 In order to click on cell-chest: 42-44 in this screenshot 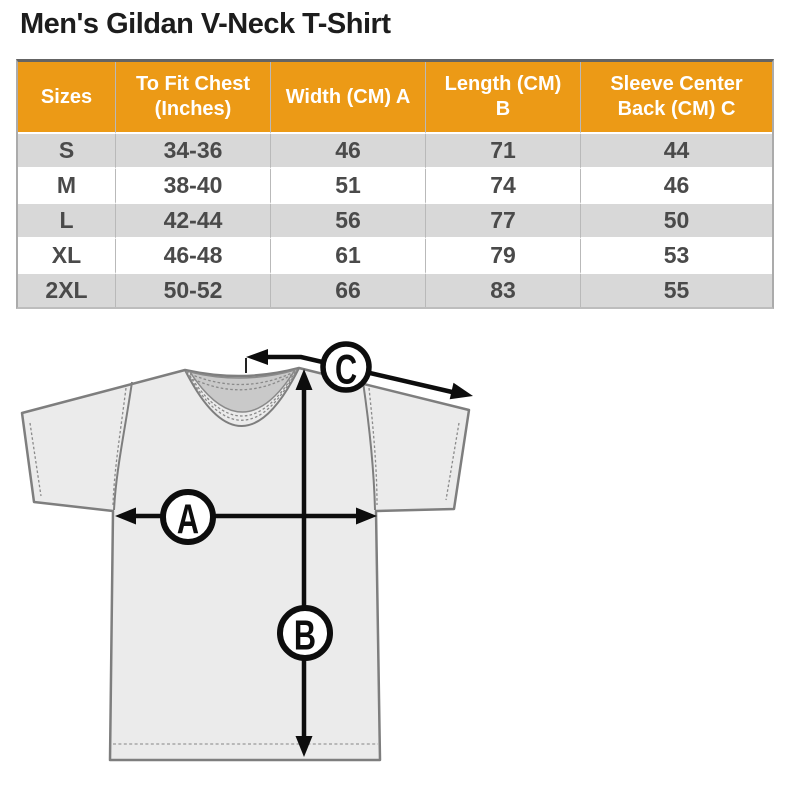, I will do `click(192, 221)`.